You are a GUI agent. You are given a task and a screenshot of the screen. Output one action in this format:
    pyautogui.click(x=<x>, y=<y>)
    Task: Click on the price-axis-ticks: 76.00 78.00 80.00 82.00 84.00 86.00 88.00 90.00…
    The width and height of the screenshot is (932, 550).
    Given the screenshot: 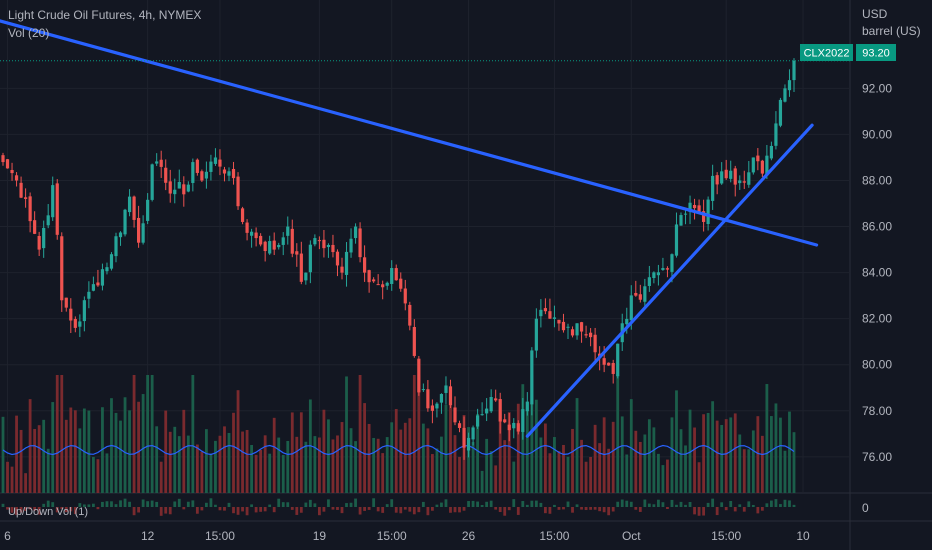 What is the action you would take?
    pyautogui.click(x=877, y=272)
    